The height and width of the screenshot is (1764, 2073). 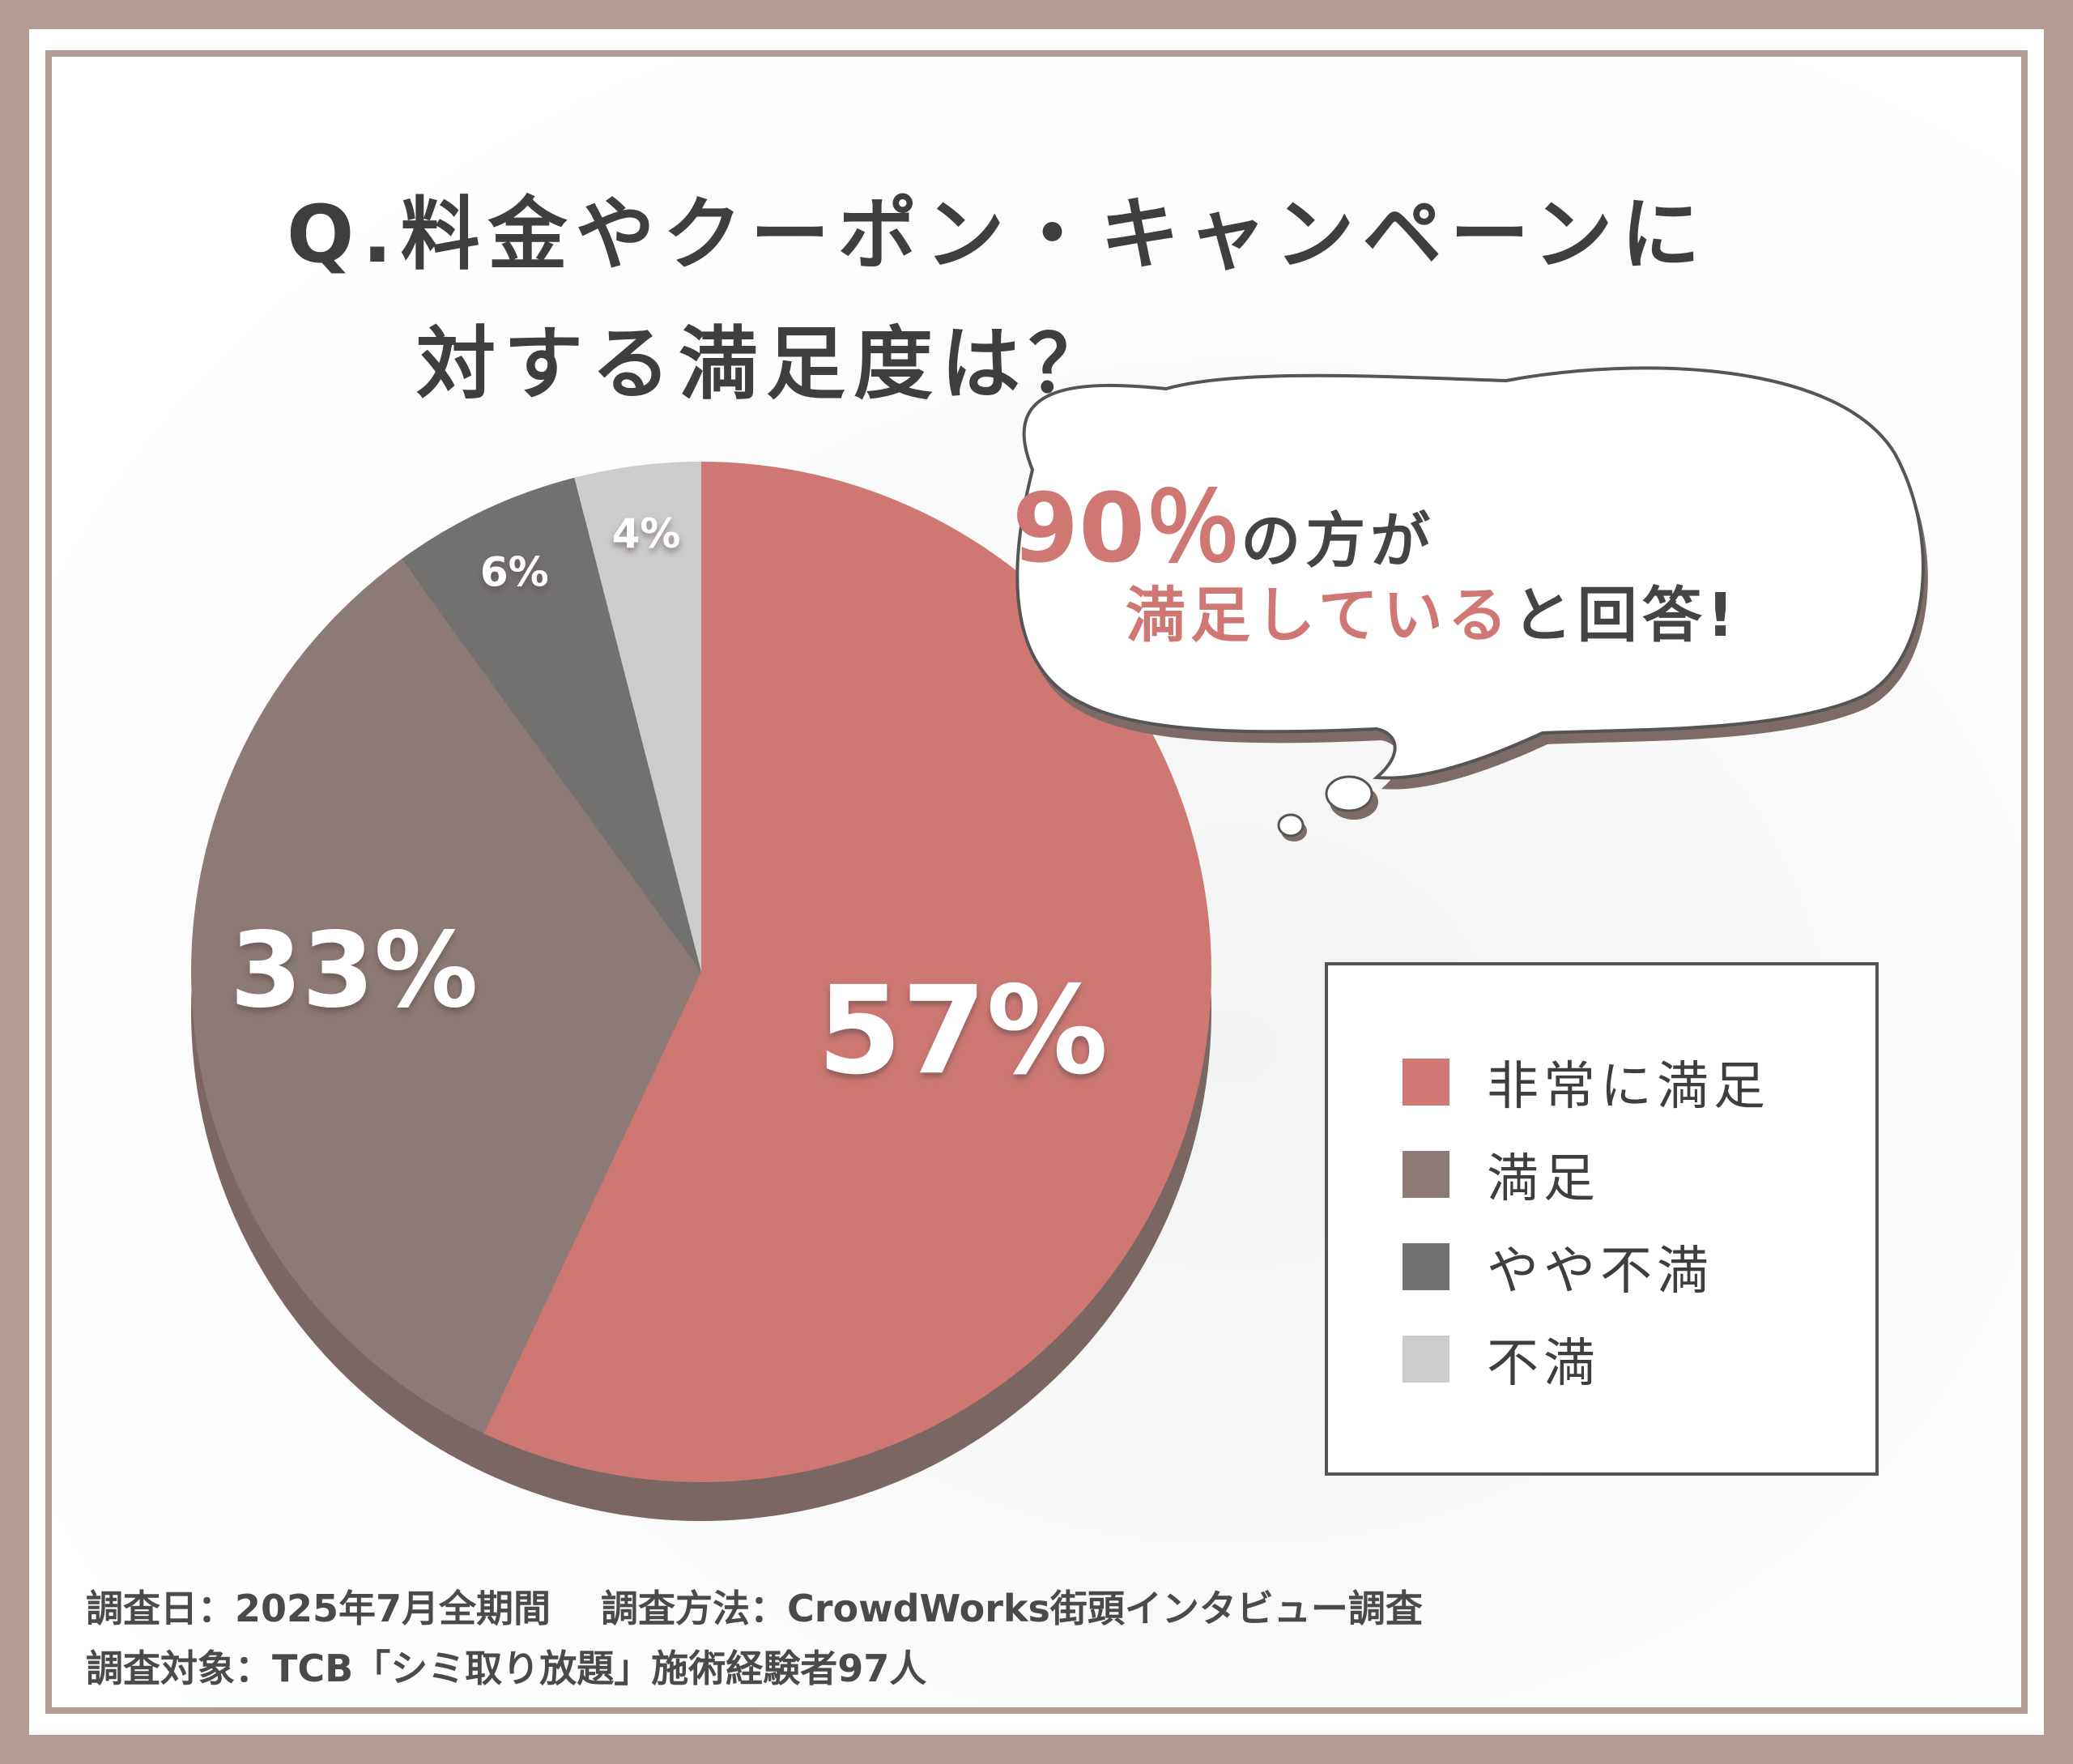 What do you see at coordinates (1629, 1087) in the screenshot?
I see `legend-label: 非常に満足` at bounding box center [1629, 1087].